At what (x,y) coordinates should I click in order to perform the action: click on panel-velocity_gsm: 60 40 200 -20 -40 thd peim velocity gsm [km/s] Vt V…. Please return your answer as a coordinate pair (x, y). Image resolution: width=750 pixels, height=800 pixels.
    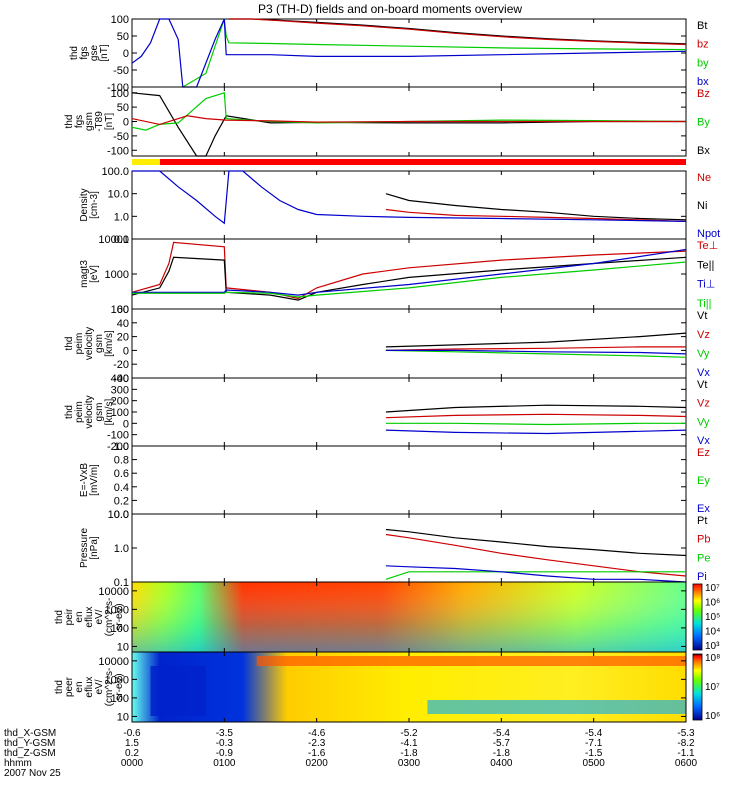
    Looking at the image, I should click on (387, 344).